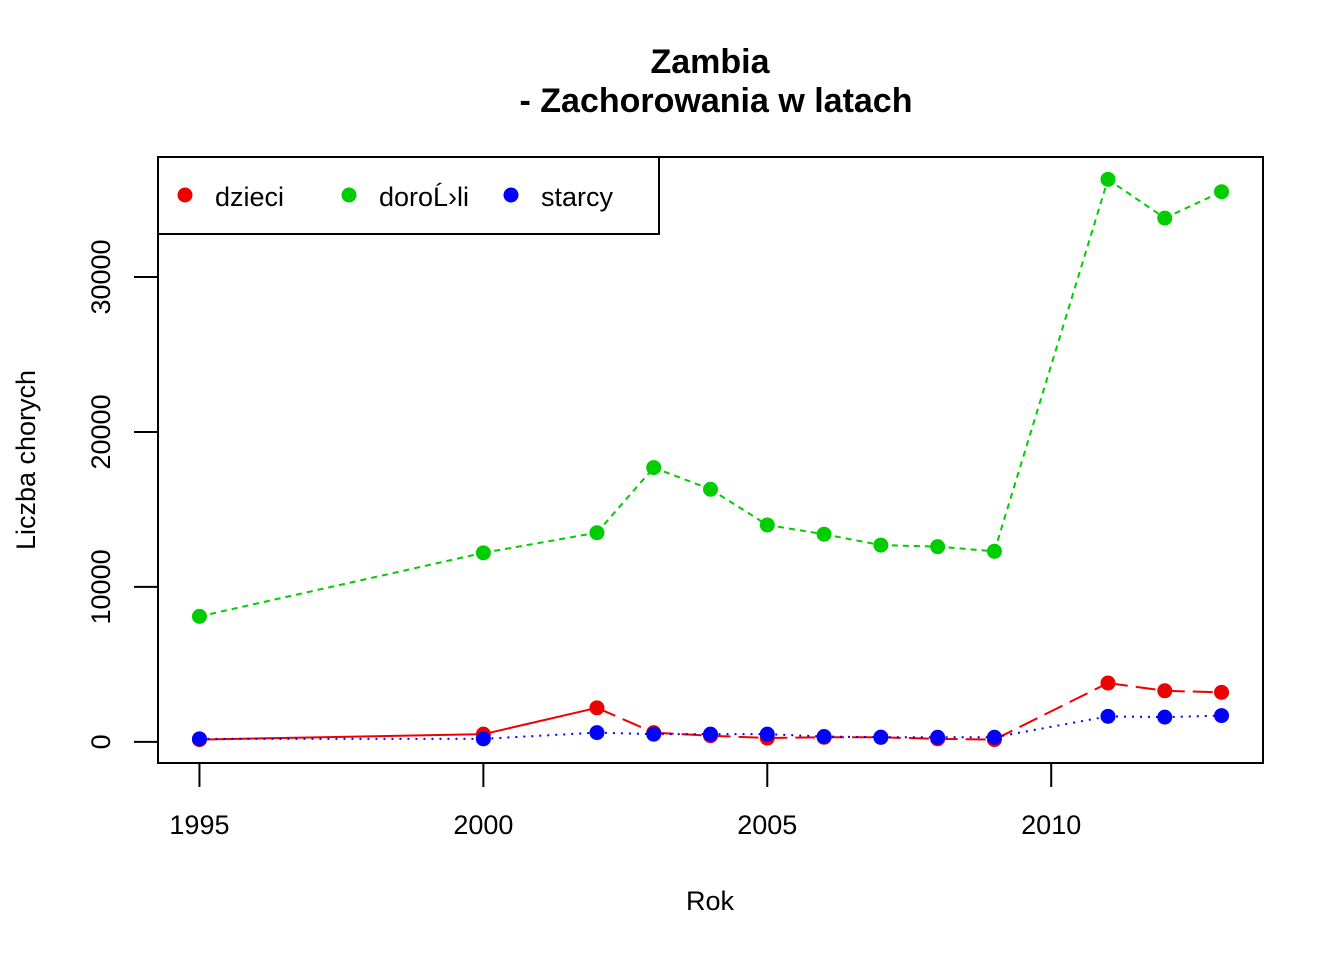 This screenshot has width=1344, height=960. What do you see at coordinates (122, 494) in the screenshot?
I see `y-axis: 0 10000 20000 30000` at bounding box center [122, 494].